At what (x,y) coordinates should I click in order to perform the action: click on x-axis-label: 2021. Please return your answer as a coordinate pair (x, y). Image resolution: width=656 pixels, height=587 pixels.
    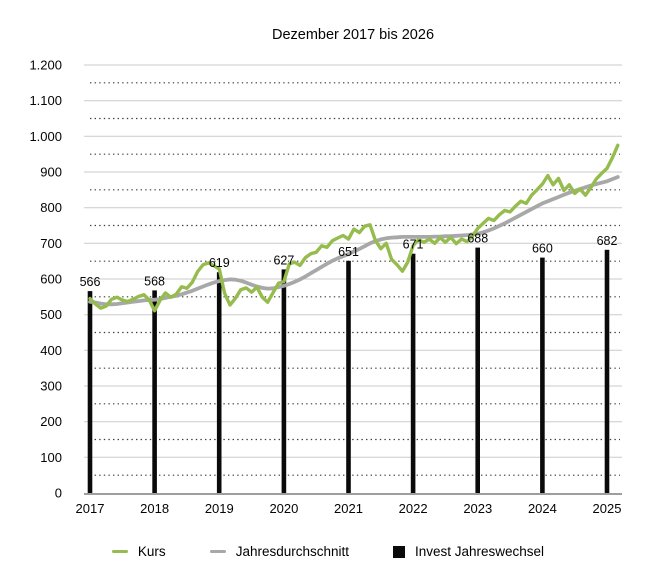
    Looking at the image, I should click on (348, 508).